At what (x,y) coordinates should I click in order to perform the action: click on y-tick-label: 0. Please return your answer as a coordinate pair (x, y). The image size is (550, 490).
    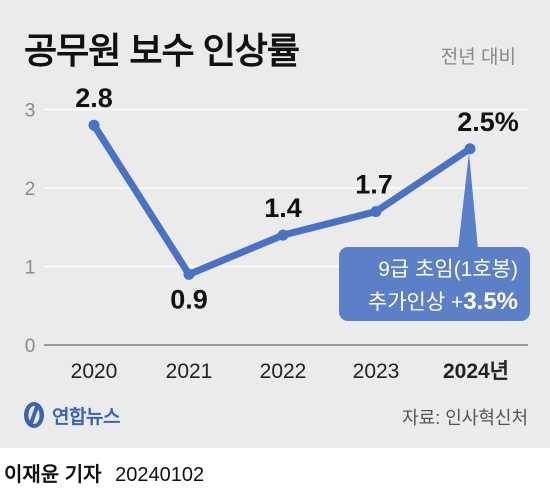
    Looking at the image, I should click on (30, 346).